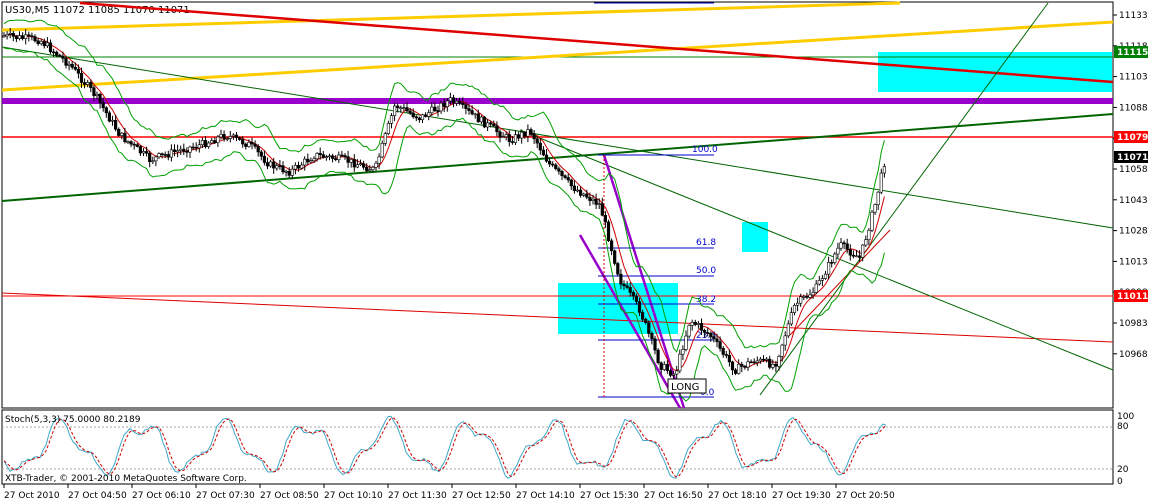 This screenshot has height=503, width=1150. Describe the element at coordinates (840, 282) in the screenshot. I see `trendline-red-rising` at that location.